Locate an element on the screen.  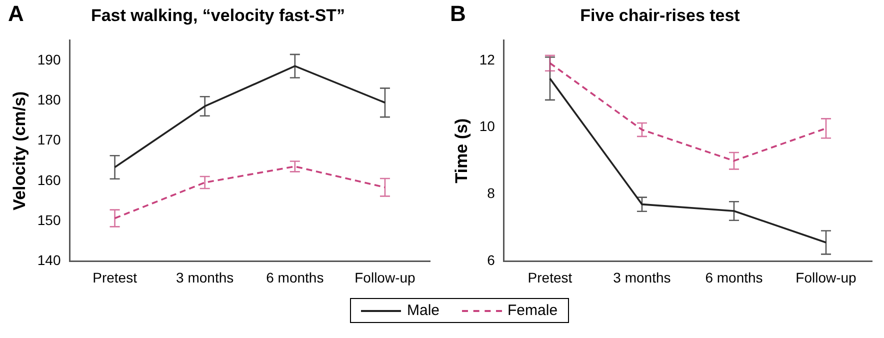
y-tick-label: 8 is located at coordinates (491, 193).